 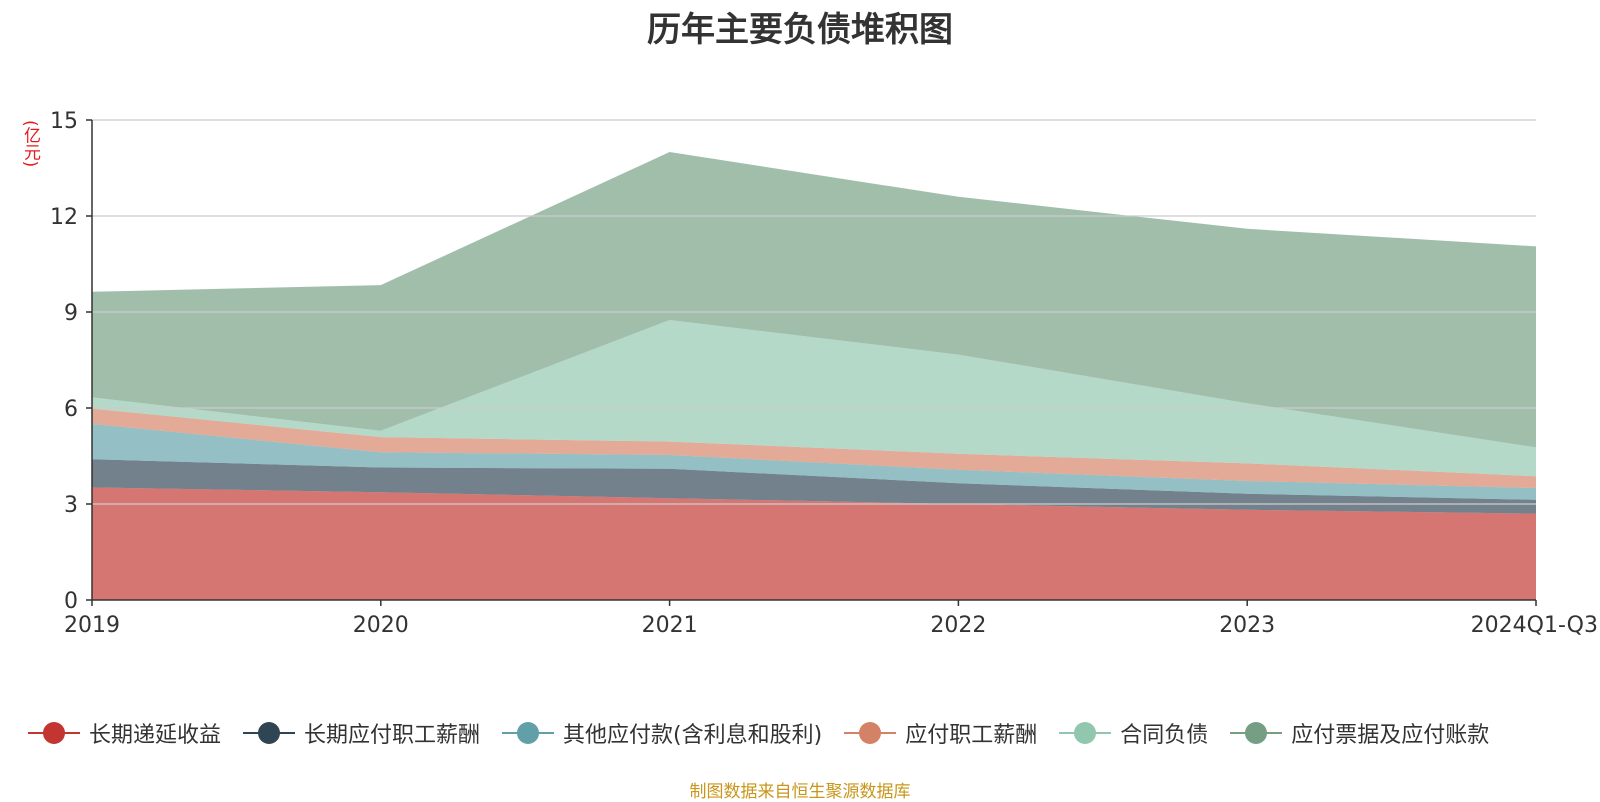 What do you see at coordinates (30, 144) in the screenshot?
I see `y-axis-unit: (亿元)` at bounding box center [30, 144].